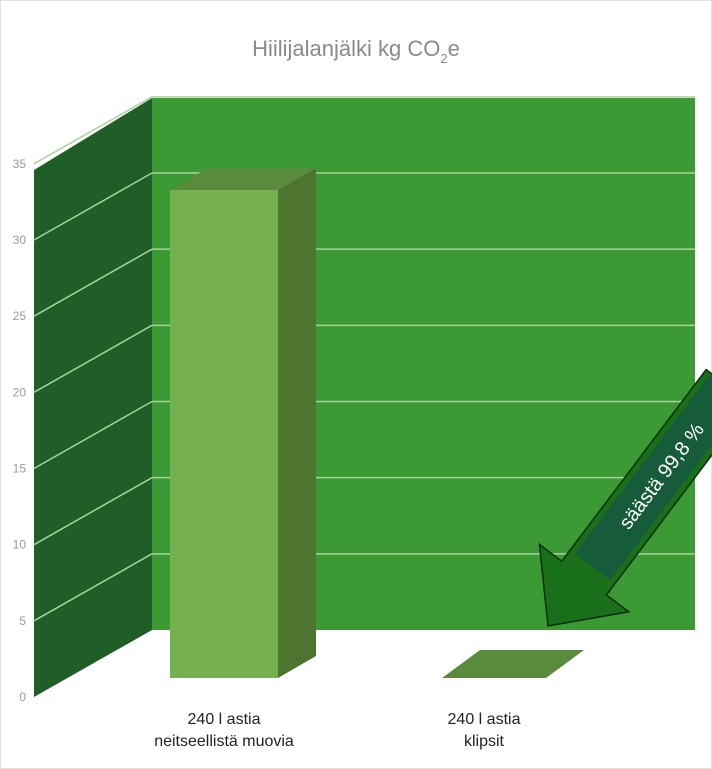 Image resolution: width=712 pixels, height=769 pixels. I want to click on y-tick-label: 20, so click(20, 392).